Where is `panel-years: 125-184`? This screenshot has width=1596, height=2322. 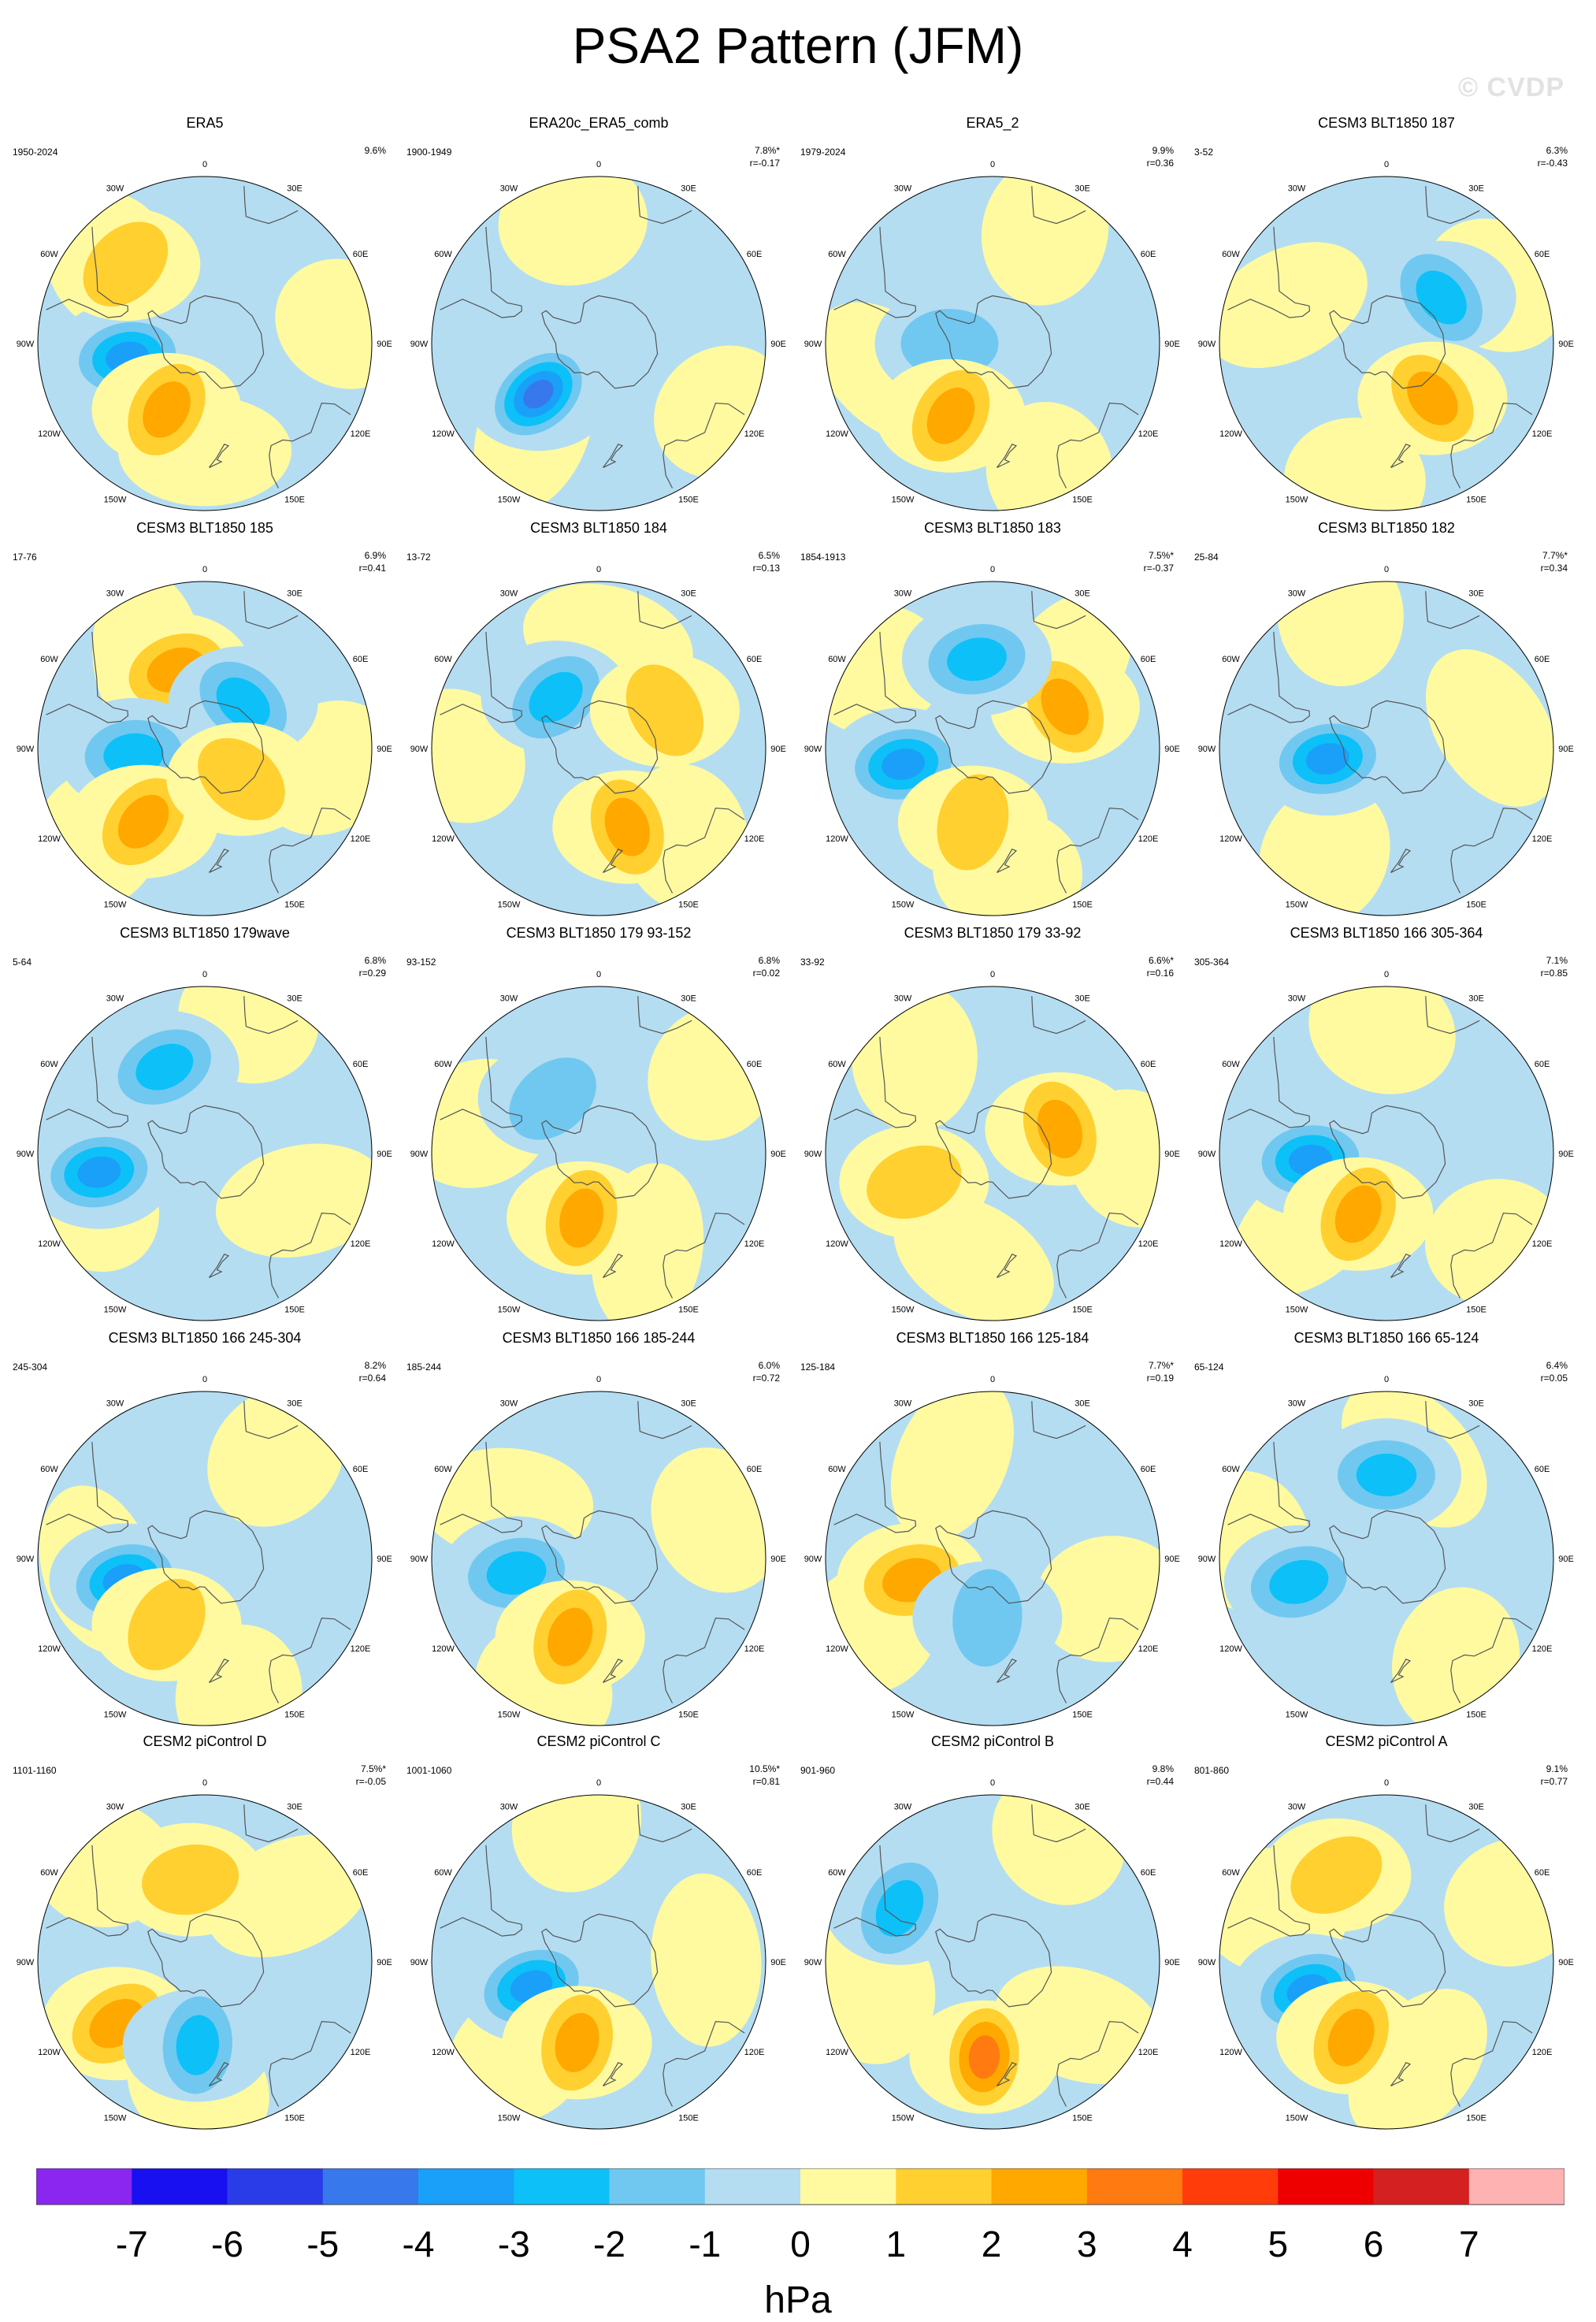 panel-years: 125-184 is located at coordinates (818, 1367).